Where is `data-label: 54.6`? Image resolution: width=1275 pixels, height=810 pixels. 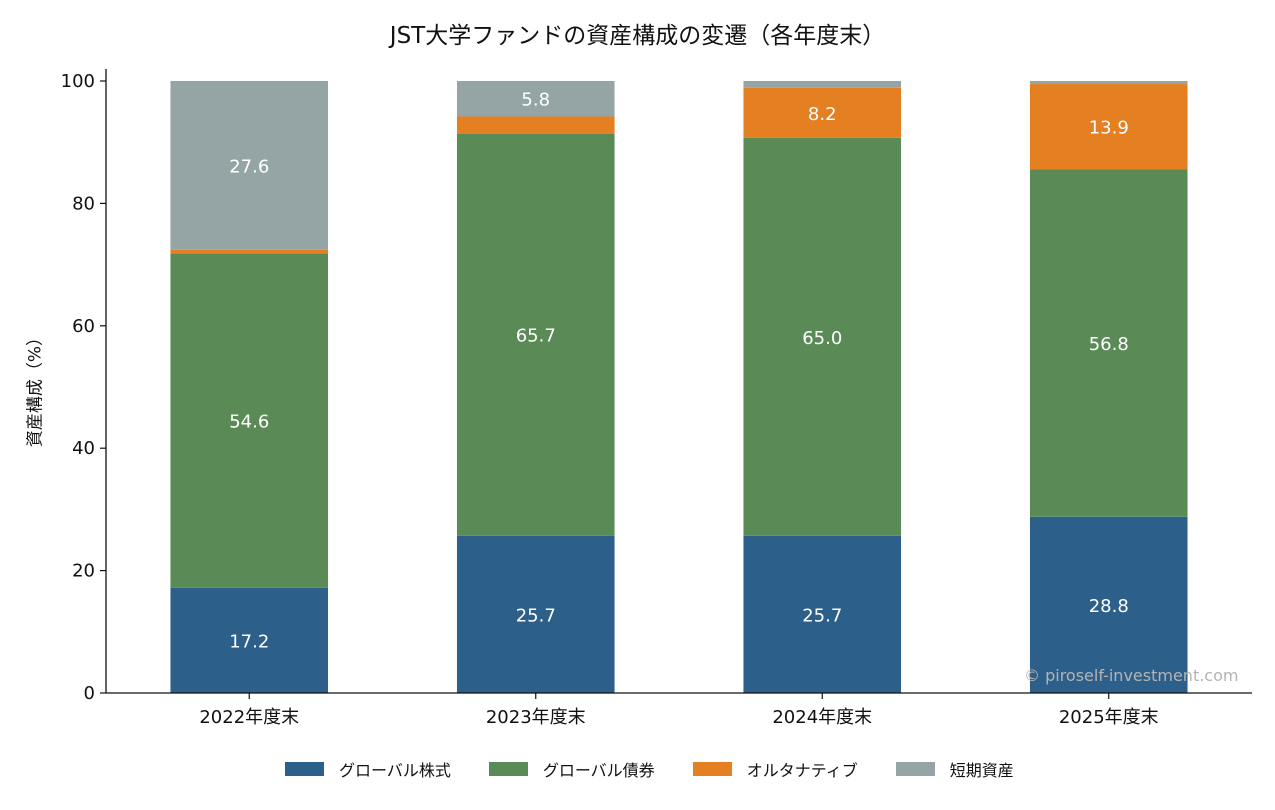 data-label: 54.6 is located at coordinates (249, 422).